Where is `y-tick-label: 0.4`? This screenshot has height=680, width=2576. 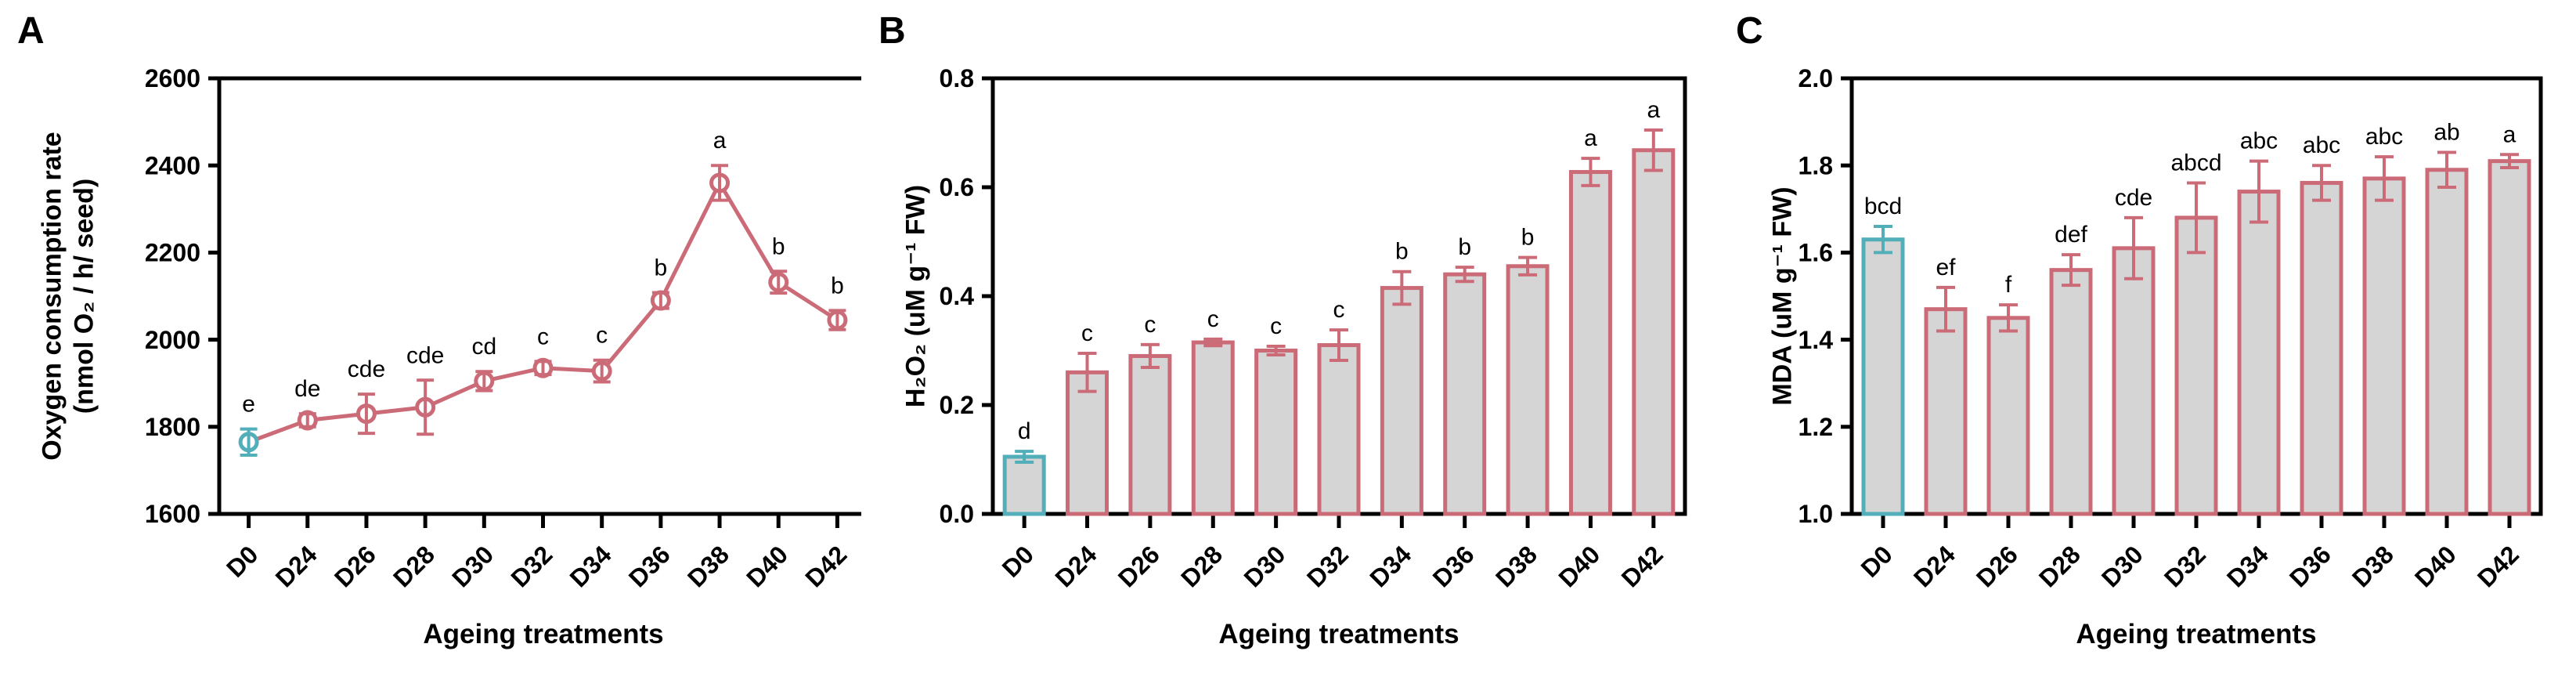 y-tick-label: 0.4 is located at coordinates (958, 296).